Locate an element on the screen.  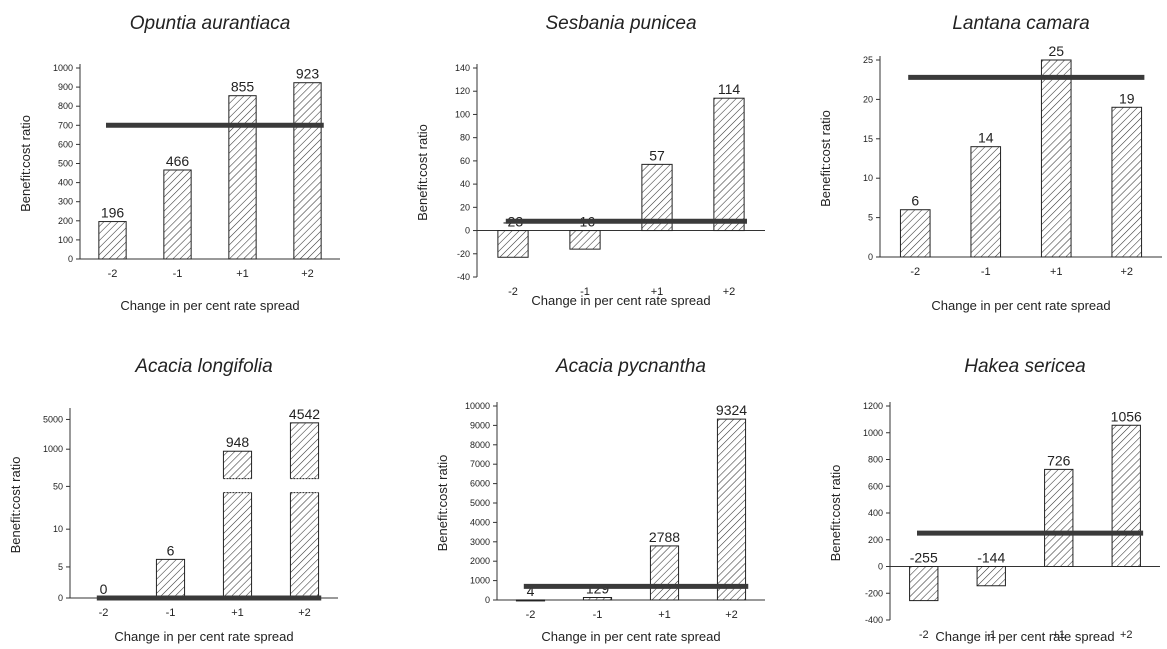
y-tick-label: 200 is located at coordinates (875, 540).